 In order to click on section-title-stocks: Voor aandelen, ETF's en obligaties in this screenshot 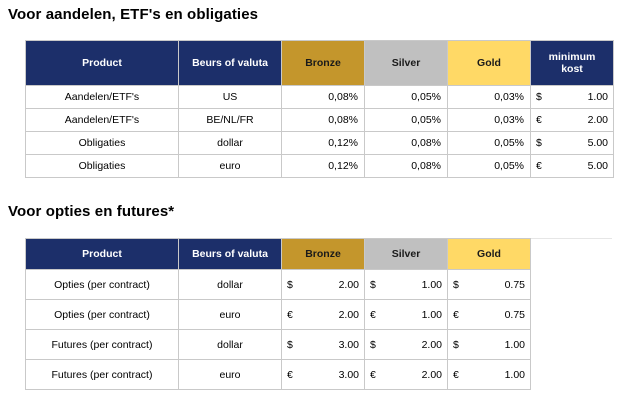, I will do `click(133, 14)`.